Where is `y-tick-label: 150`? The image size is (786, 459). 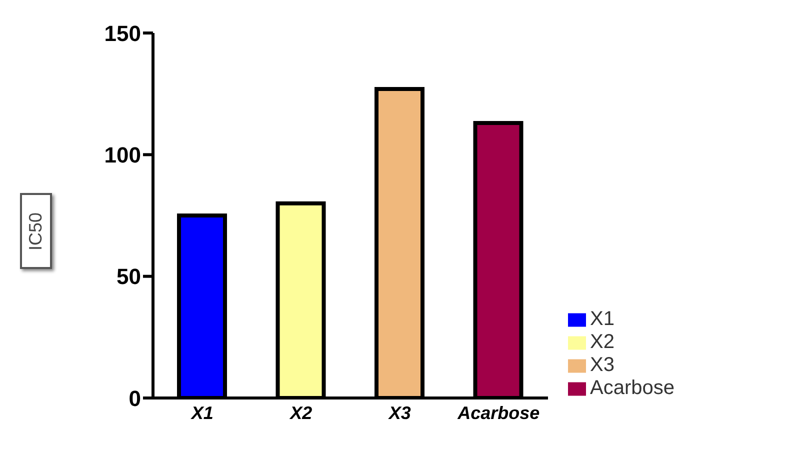 y-tick-label: 150 is located at coordinates (122, 33).